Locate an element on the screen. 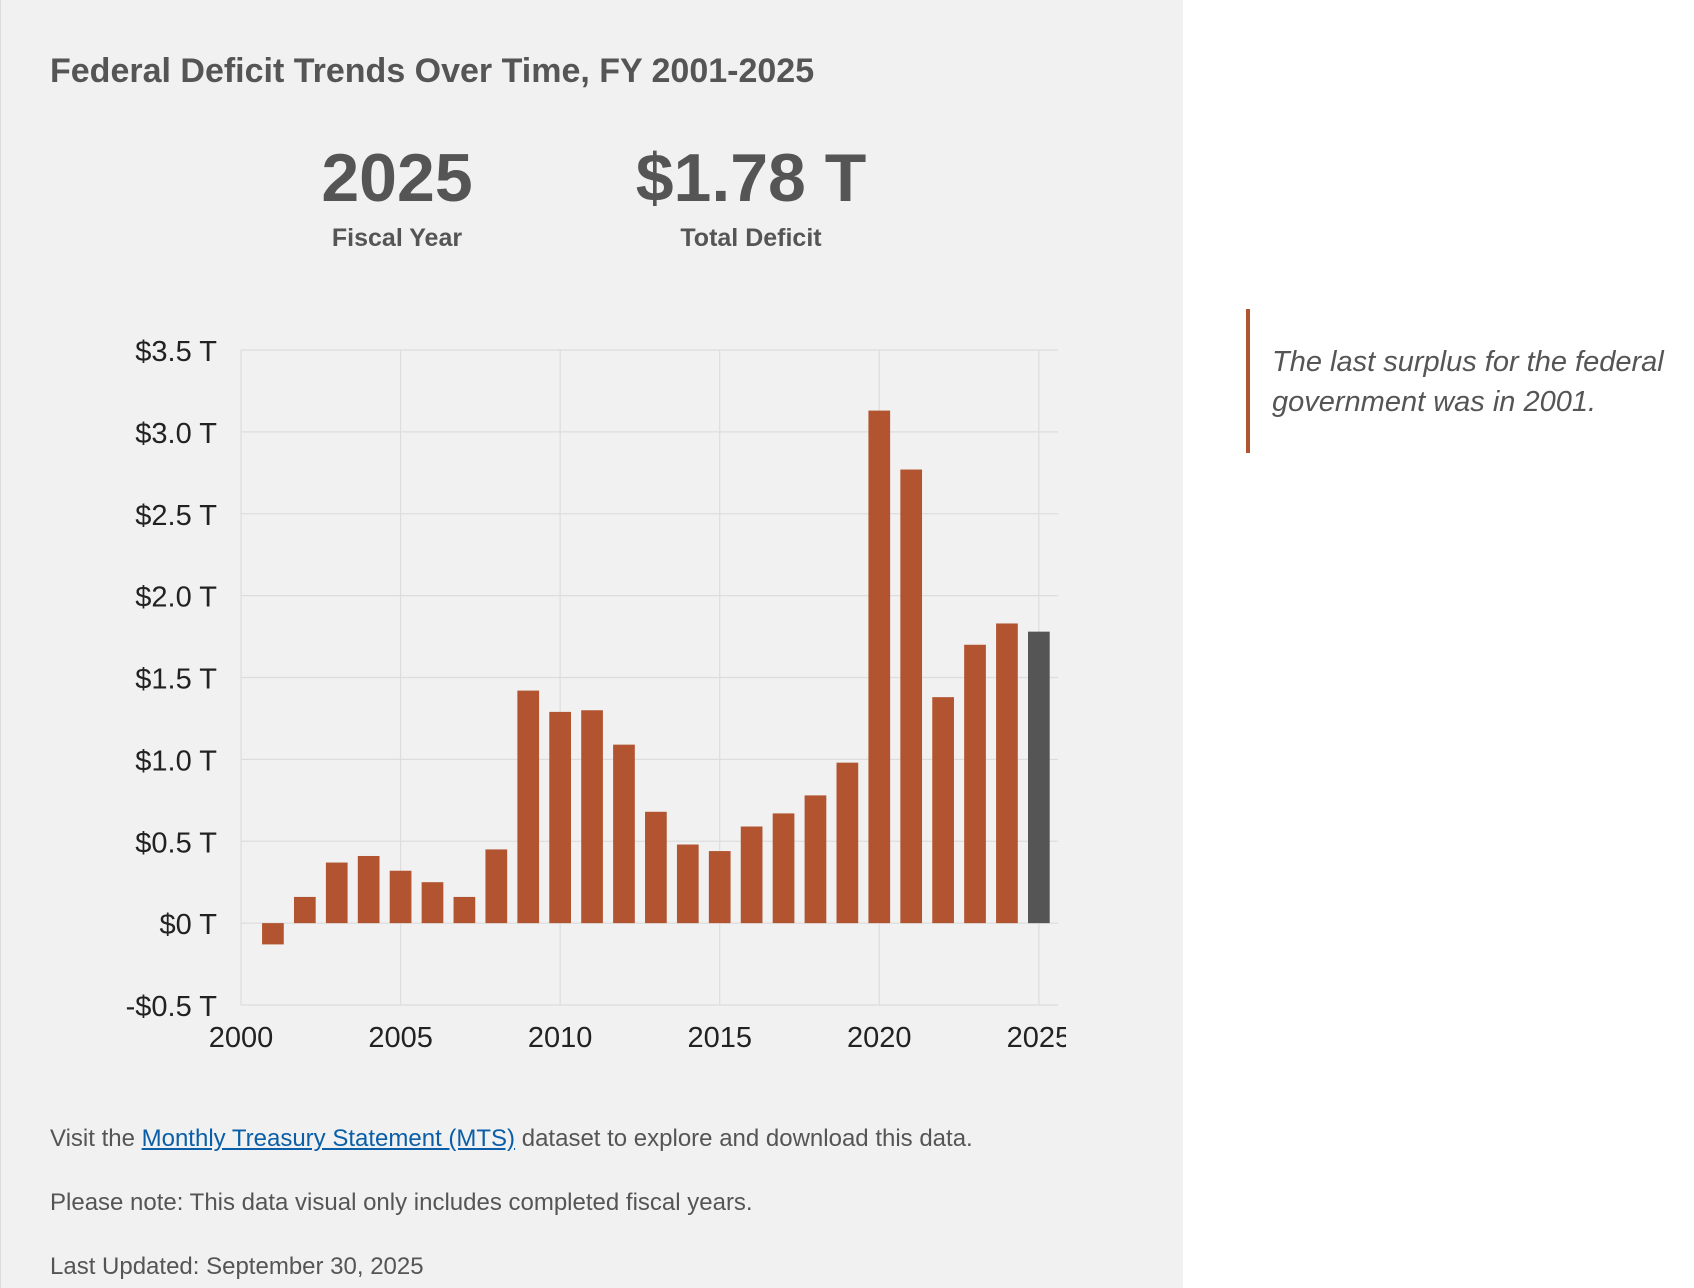 Image resolution: width=1694 pixels, height=1288 pixels. bar-2025 is located at coordinates (1039, 777).